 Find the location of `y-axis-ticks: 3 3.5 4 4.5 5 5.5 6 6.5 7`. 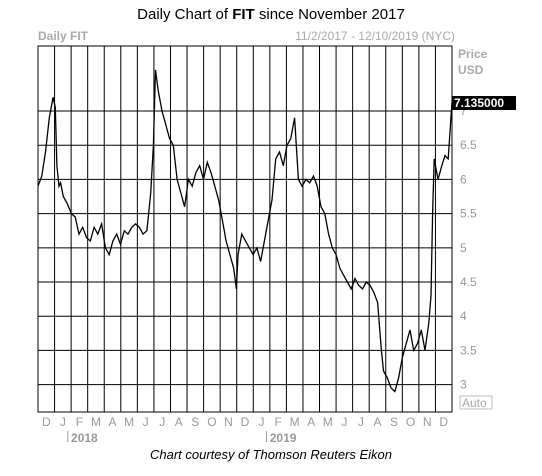

y-axis-ticks: 3 3.5 4 4.5 5 5.5 6 6.5 7 is located at coordinates (468, 248).